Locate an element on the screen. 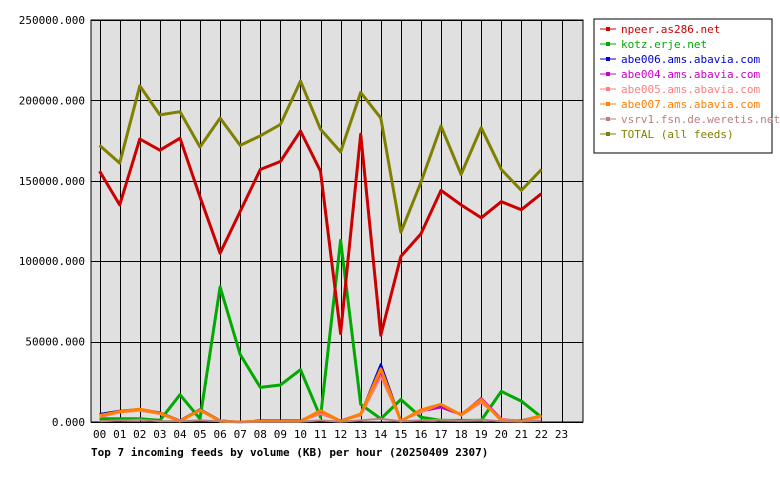 The height and width of the screenshot is (480, 780). y-tick-label: 200000.000 is located at coordinates (52, 100).